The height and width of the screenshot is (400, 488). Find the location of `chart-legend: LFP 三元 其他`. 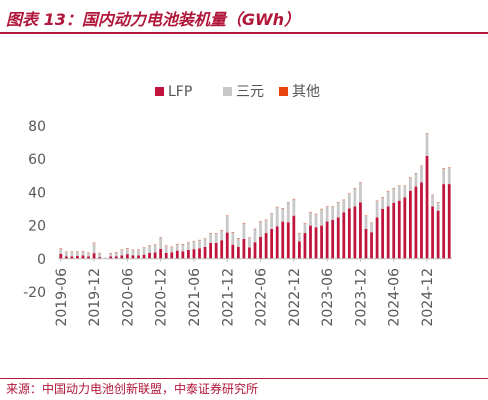

chart-legend: LFP 三元 其他 is located at coordinates (237, 92).